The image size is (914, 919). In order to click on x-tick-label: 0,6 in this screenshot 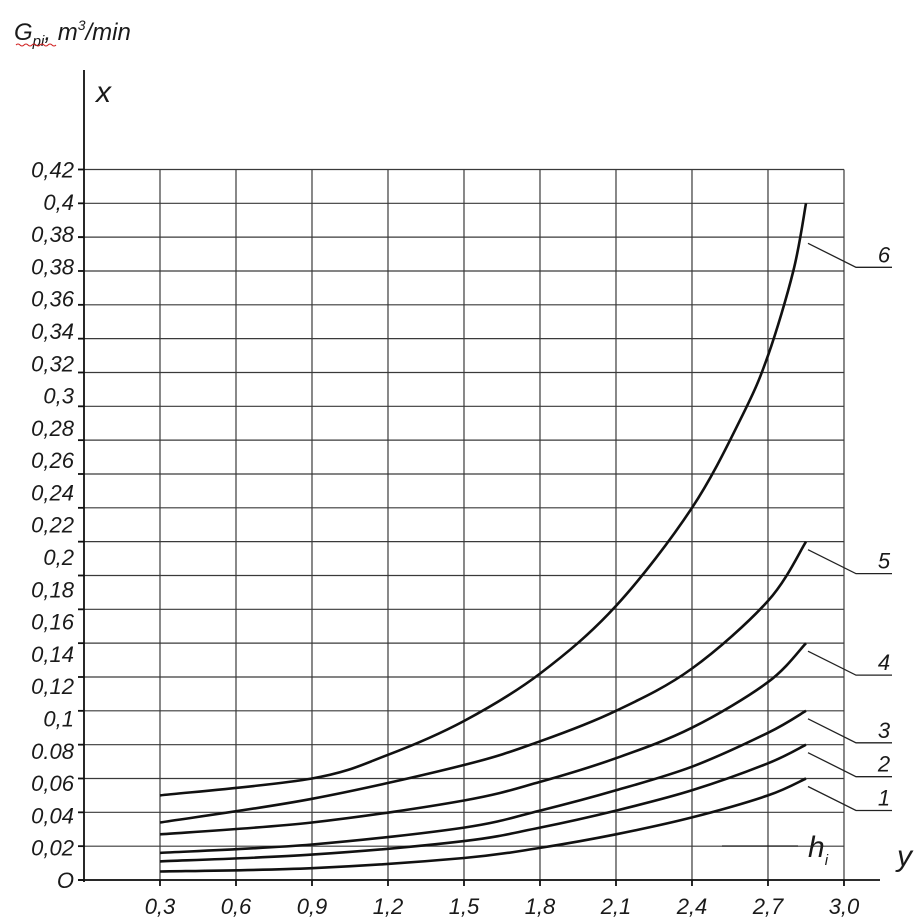, I will do `click(236, 906)`.